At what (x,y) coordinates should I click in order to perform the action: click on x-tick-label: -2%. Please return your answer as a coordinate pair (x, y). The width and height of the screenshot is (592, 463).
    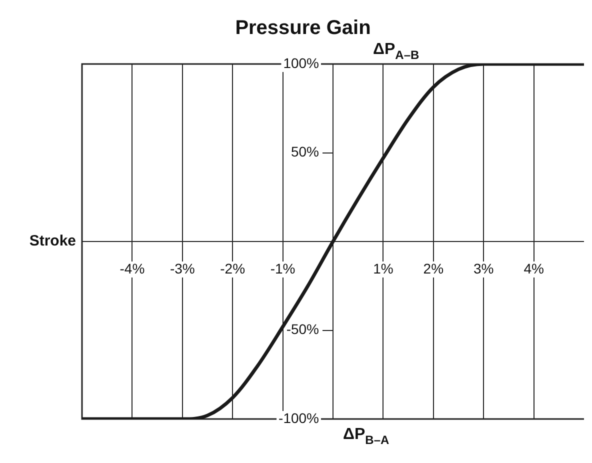
    Looking at the image, I should click on (233, 268).